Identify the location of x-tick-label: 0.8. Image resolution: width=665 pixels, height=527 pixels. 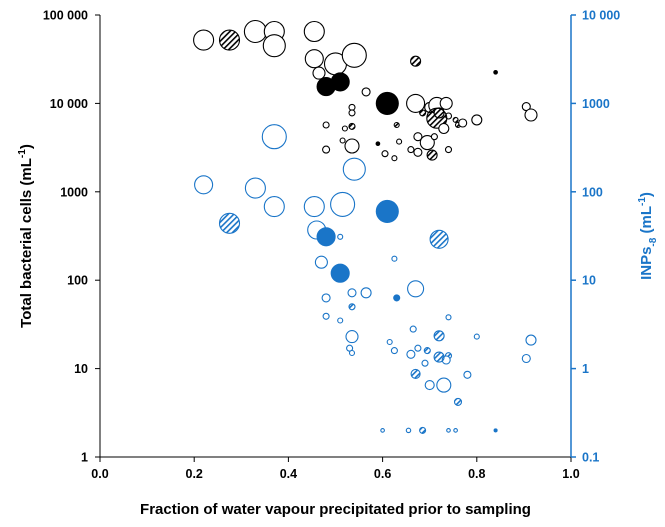
(476, 474).